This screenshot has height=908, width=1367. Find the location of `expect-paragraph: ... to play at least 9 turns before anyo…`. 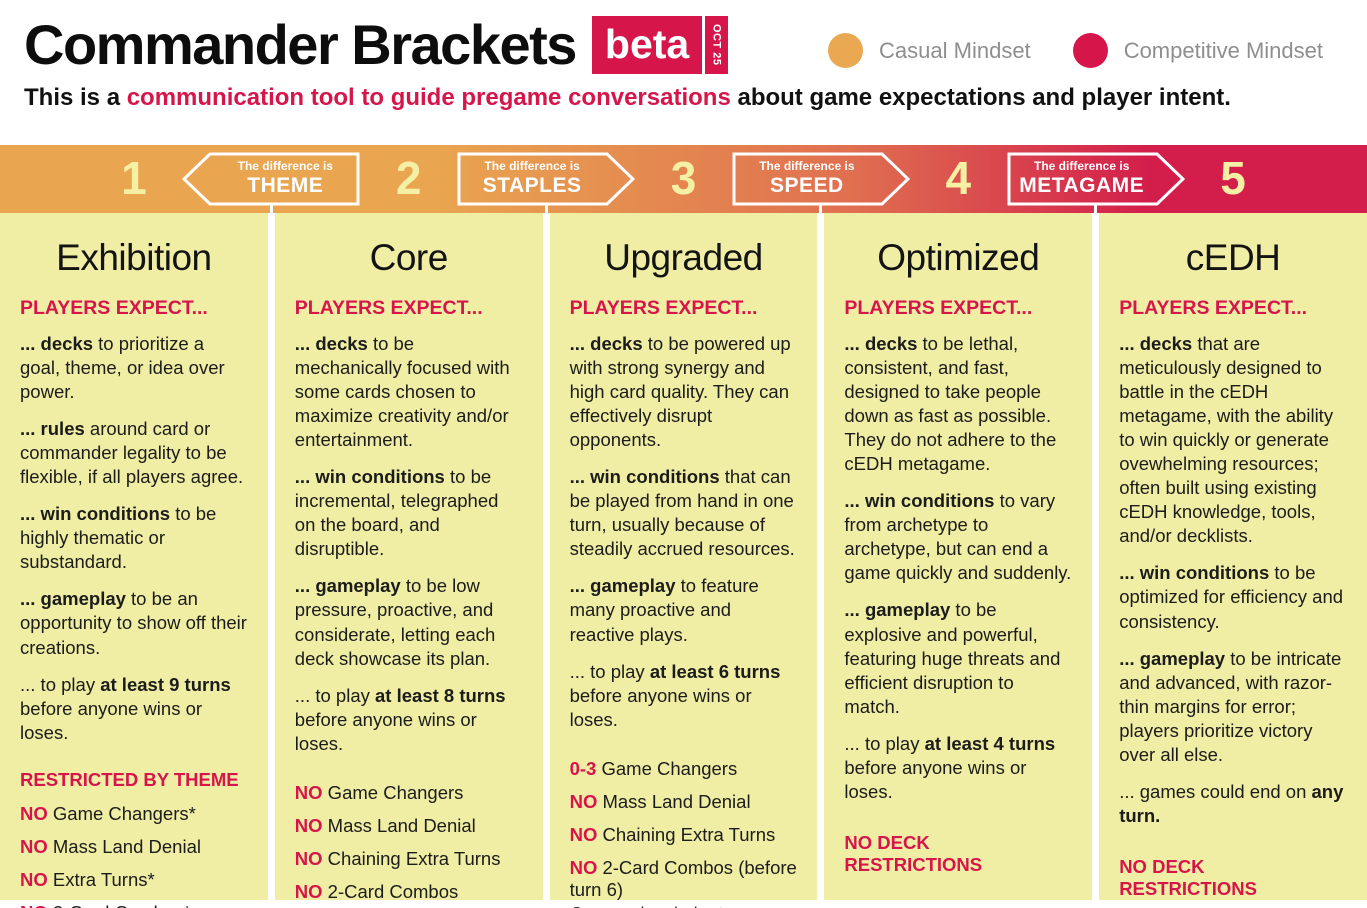

expect-paragraph: ... to play at least 9 turns before anyo… is located at coordinates (125, 708).